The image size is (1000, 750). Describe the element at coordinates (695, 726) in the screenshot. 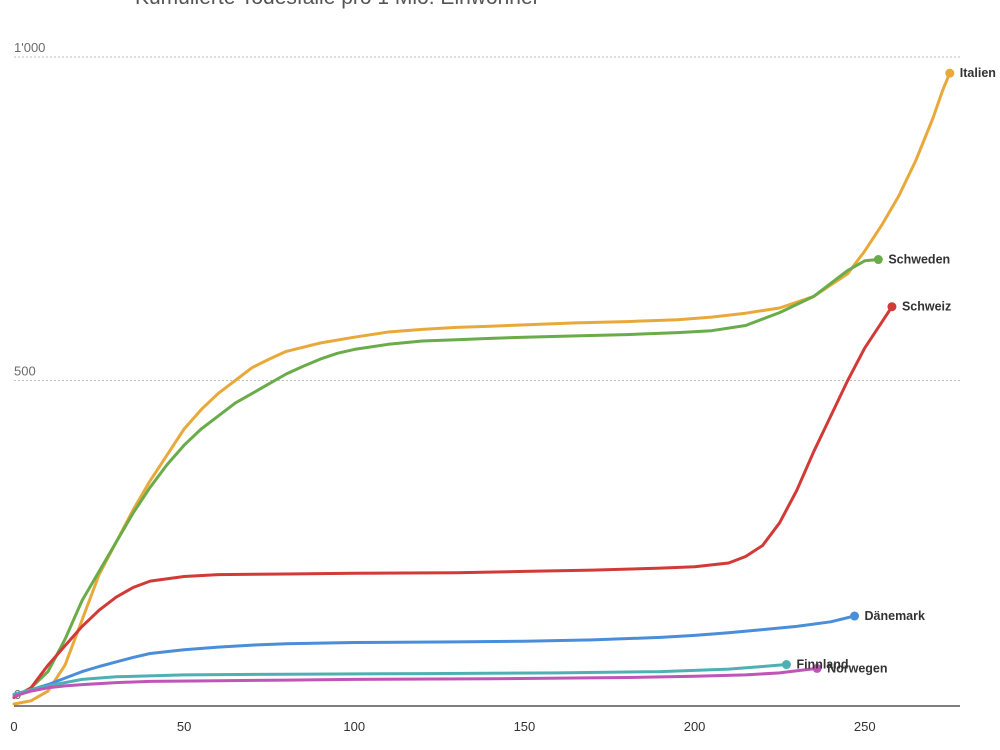

I see `x-tick-label: 200` at that location.